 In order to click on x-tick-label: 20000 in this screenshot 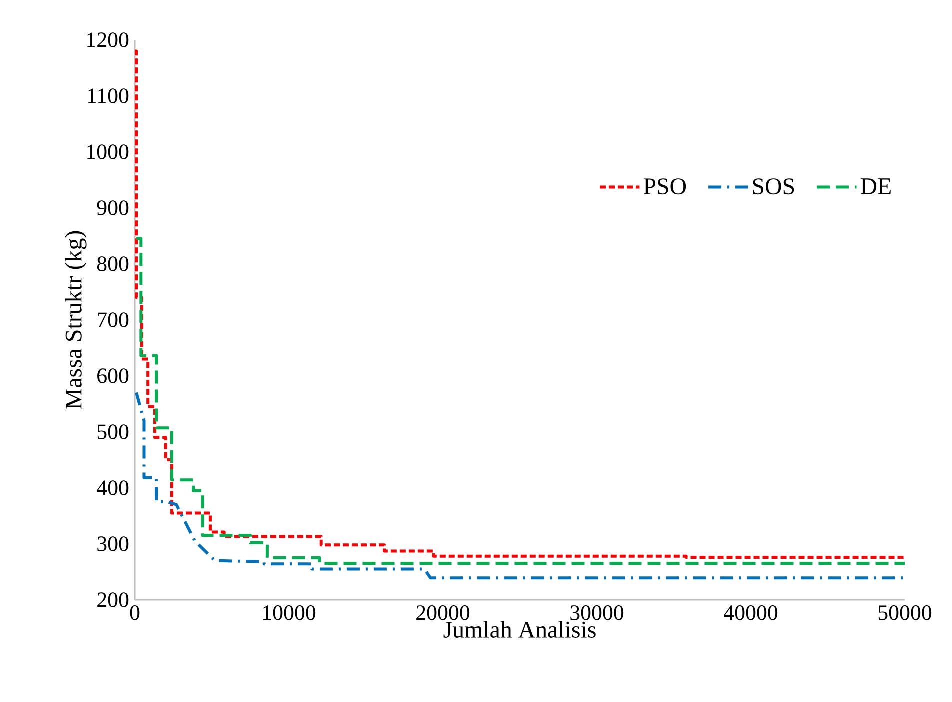, I will do `click(443, 613)`.